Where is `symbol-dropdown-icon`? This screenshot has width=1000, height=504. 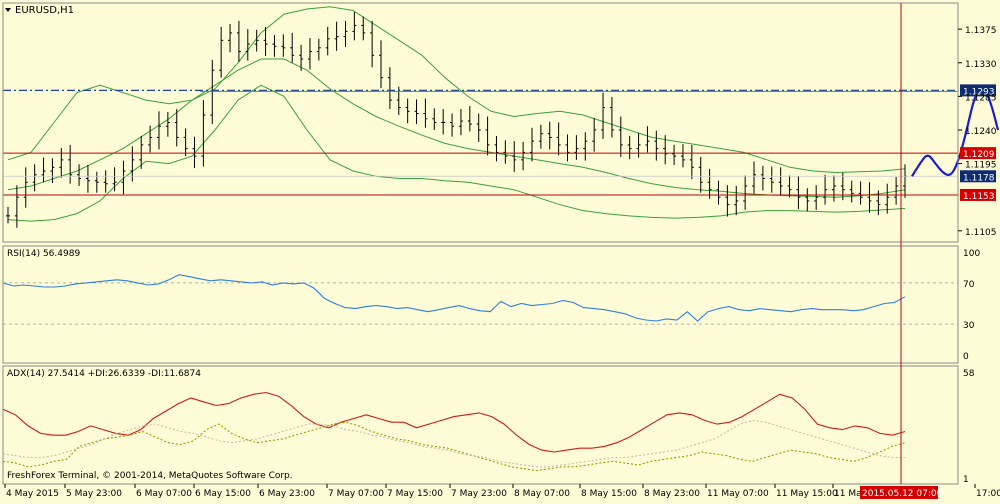
symbol-dropdown-icon is located at coordinates (8, 10).